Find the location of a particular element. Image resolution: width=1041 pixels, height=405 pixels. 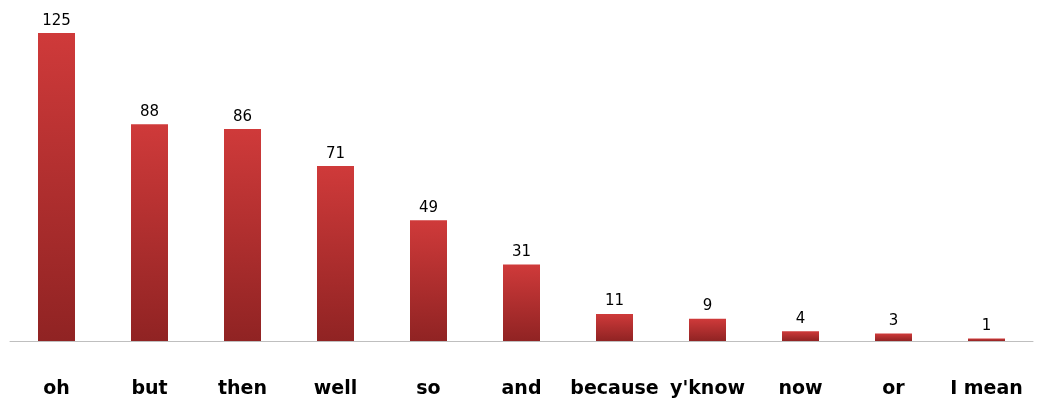

data-label: 11 is located at coordinates (614, 300).